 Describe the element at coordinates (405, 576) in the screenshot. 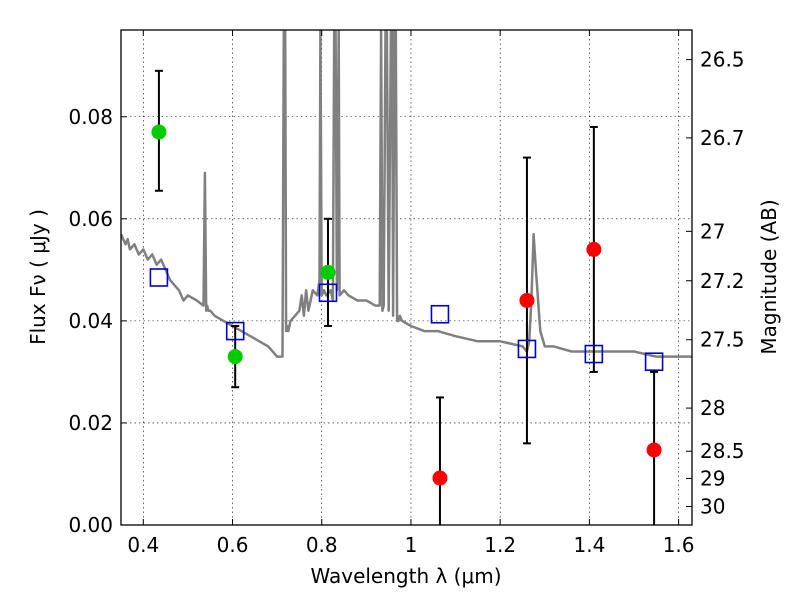

I see `x-axis-title: Wavelength λ (μm)` at that location.